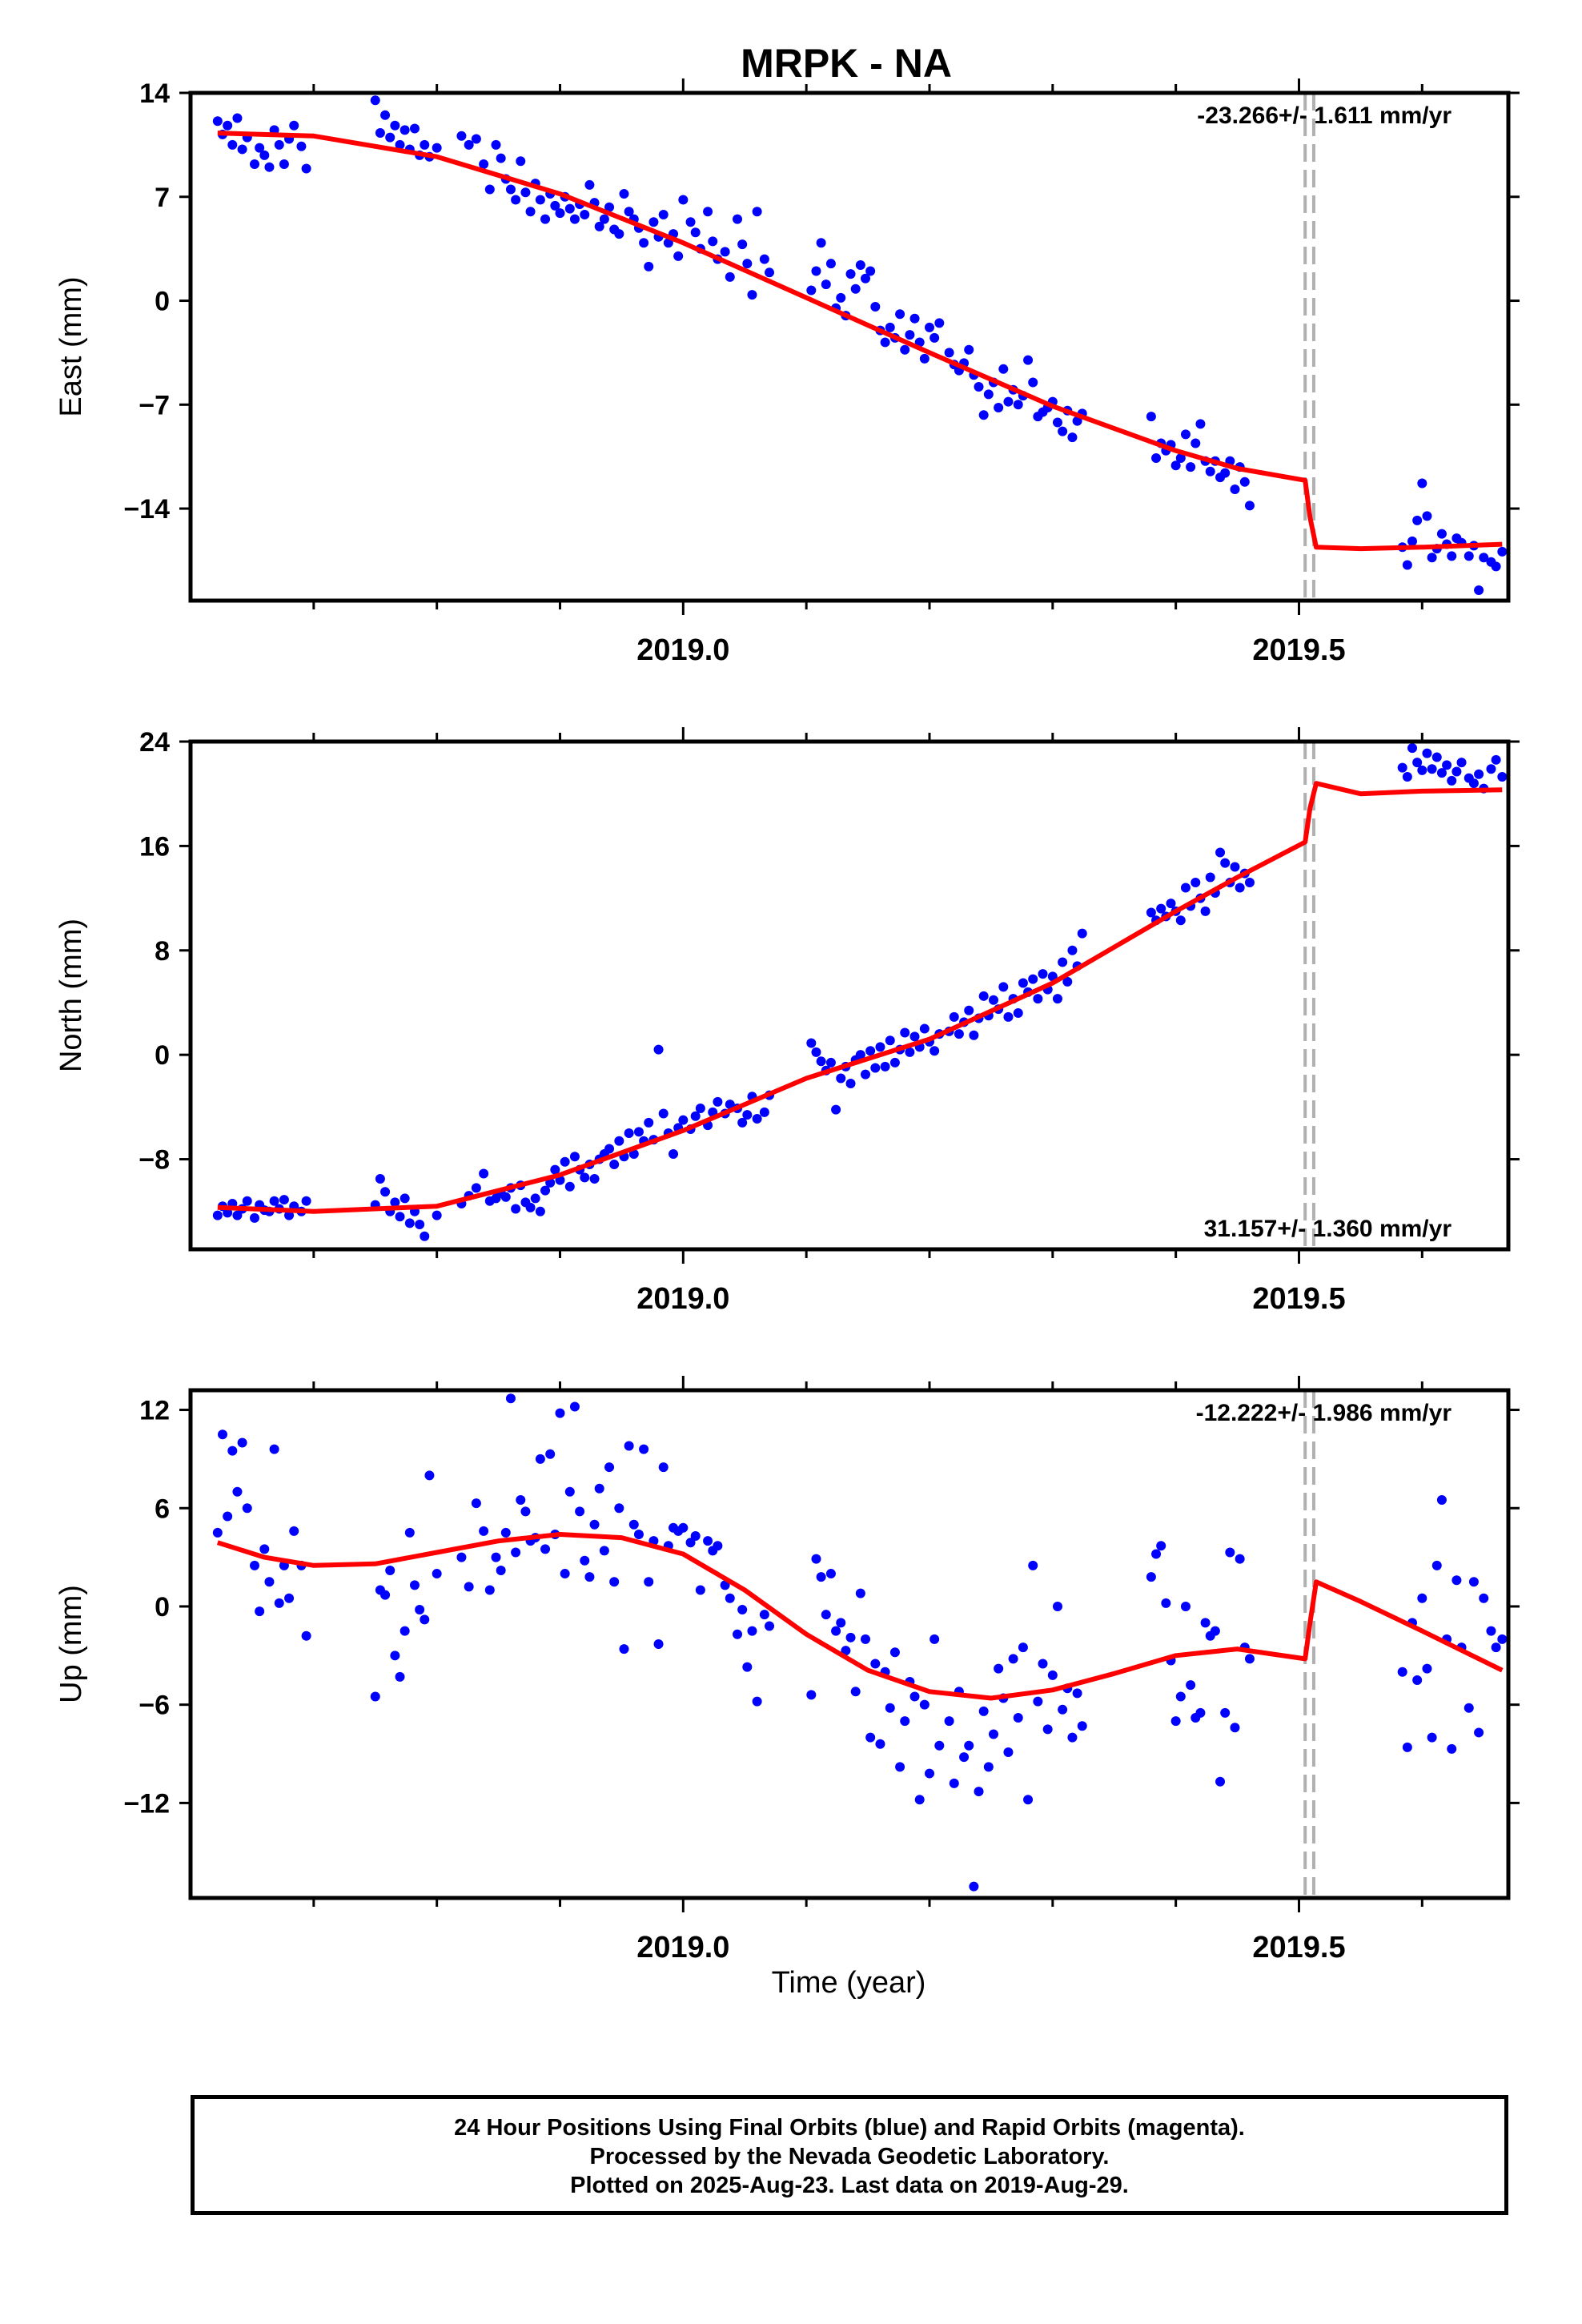 This screenshot has height=2324, width=1582. I want to click on y-tick-label: −7, so click(154, 405).